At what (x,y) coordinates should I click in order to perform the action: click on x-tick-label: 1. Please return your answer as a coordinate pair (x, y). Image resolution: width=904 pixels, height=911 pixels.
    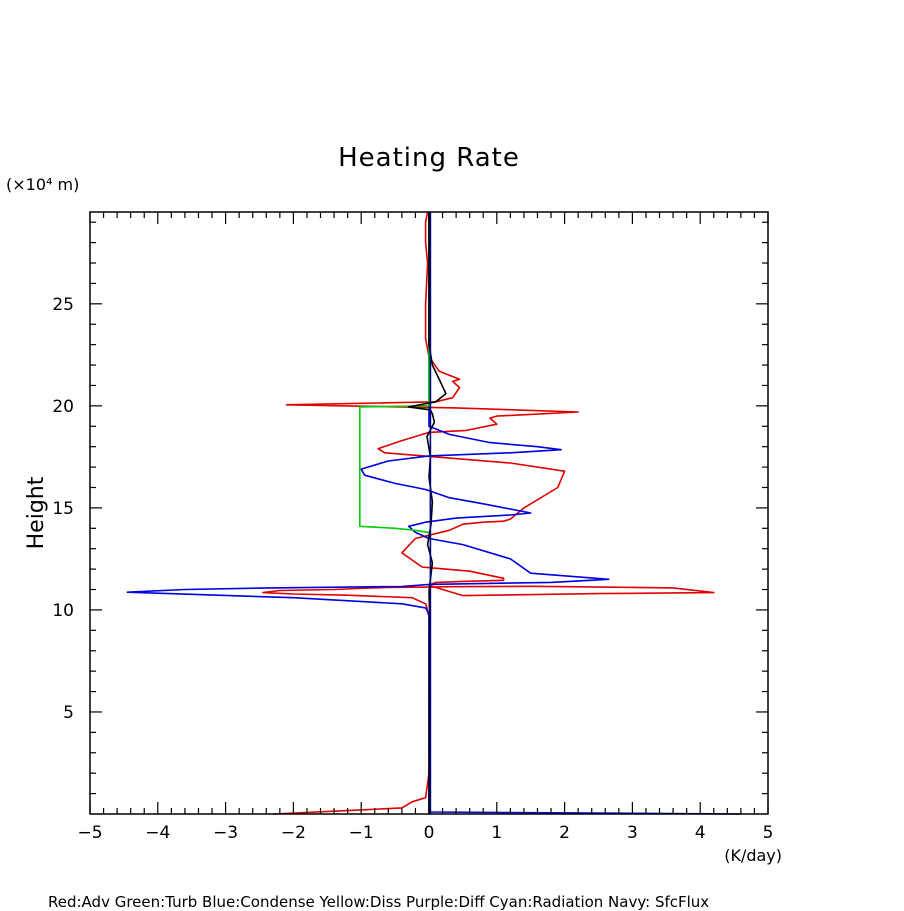
    Looking at the image, I should click on (496, 833).